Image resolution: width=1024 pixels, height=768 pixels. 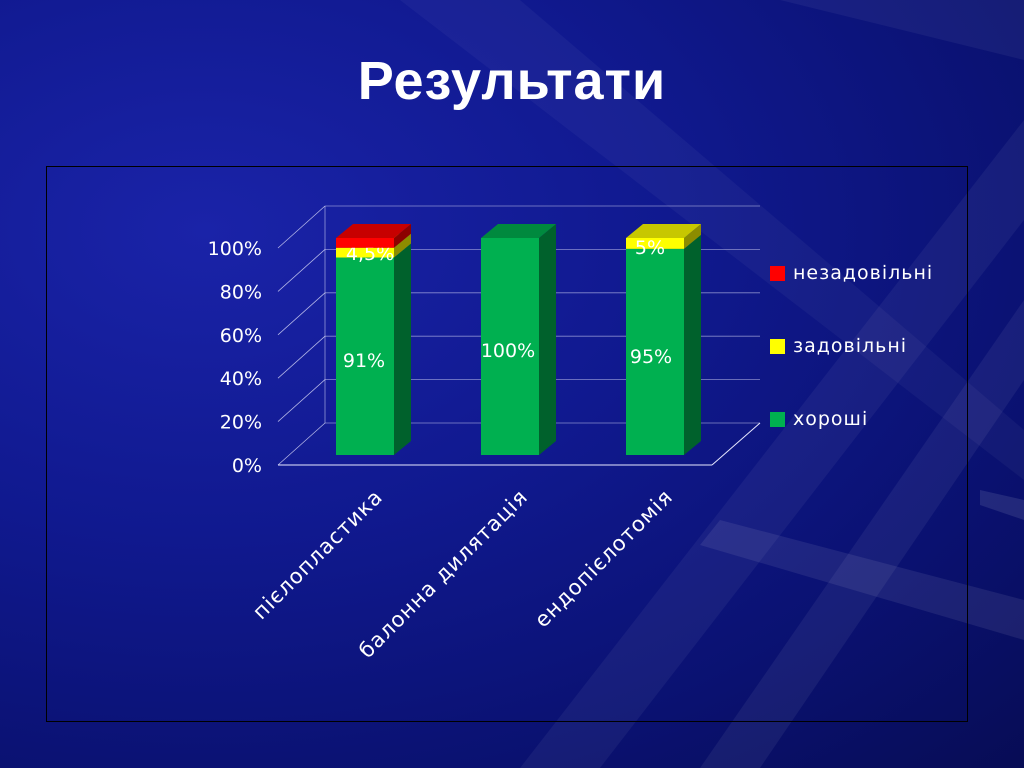 I want to click on legend-label: хороші, so click(x=831, y=419).